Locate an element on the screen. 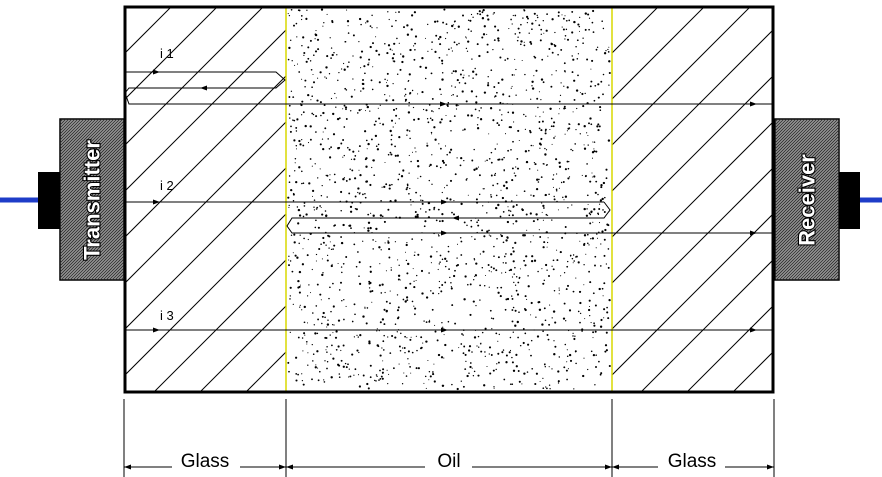 The image size is (882, 477). receiver-connector is located at coordinates (849, 200).